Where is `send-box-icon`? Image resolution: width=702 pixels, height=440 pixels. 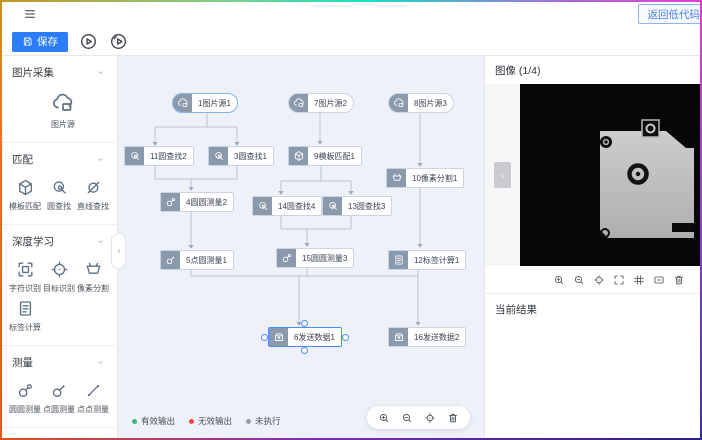 send-box-icon is located at coordinates (278, 337).